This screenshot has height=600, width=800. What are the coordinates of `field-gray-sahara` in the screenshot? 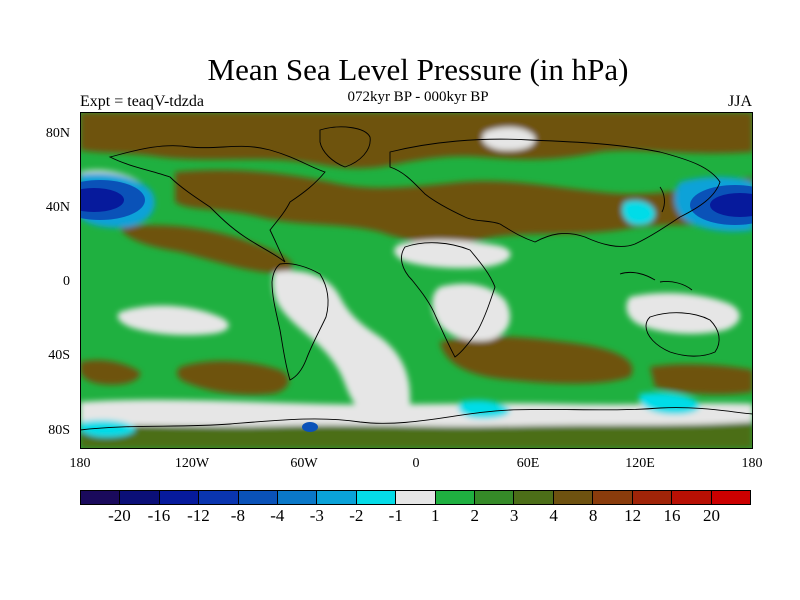 It's located at (452, 254).